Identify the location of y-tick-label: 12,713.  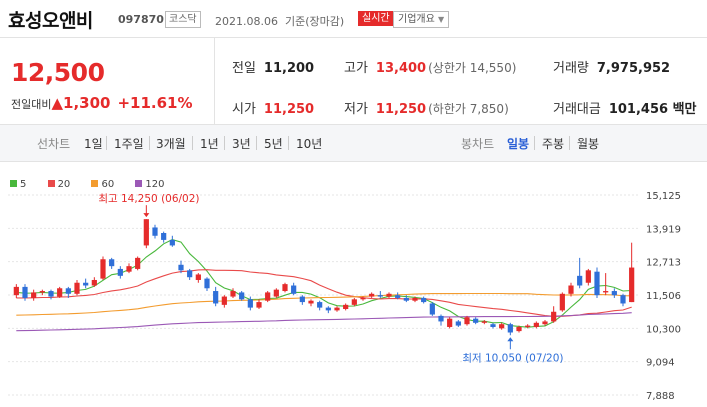
(663, 263).